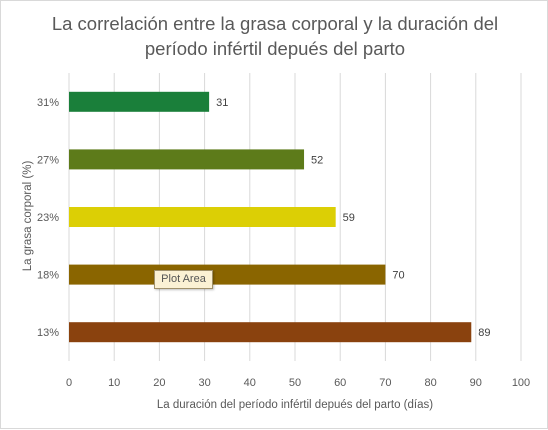 Image resolution: width=548 pixels, height=430 pixels. I want to click on data-label: 89, so click(484, 333).